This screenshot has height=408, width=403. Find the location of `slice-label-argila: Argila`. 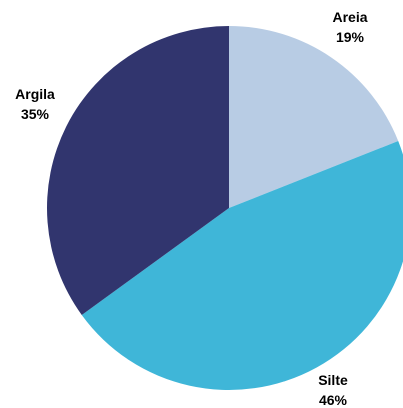

slice-label-argila: Argila is located at coordinates (35, 94).